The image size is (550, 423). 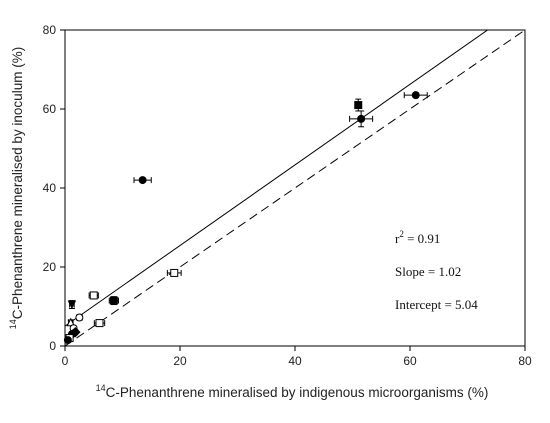 I want to click on y-tick-label: 20, so click(x=50, y=267).